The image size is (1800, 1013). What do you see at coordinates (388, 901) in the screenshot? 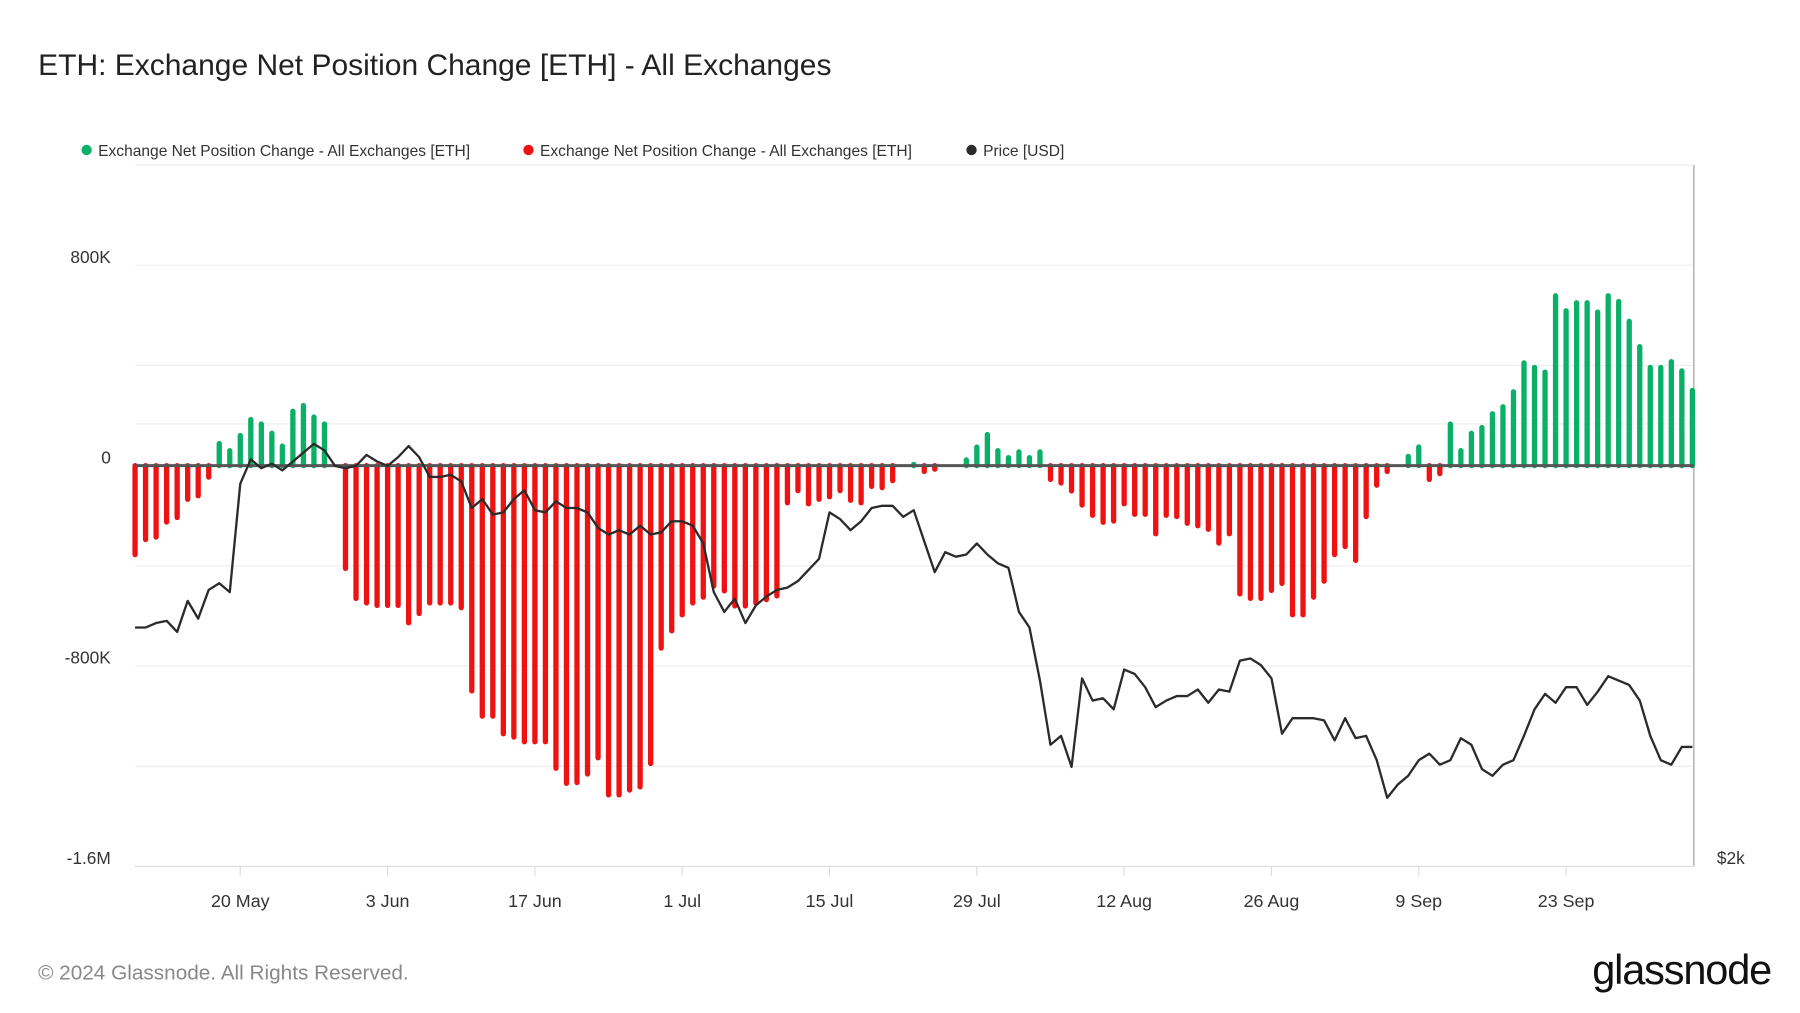
I see `x-tick-label: 3 Jun` at bounding box center [388, 901].